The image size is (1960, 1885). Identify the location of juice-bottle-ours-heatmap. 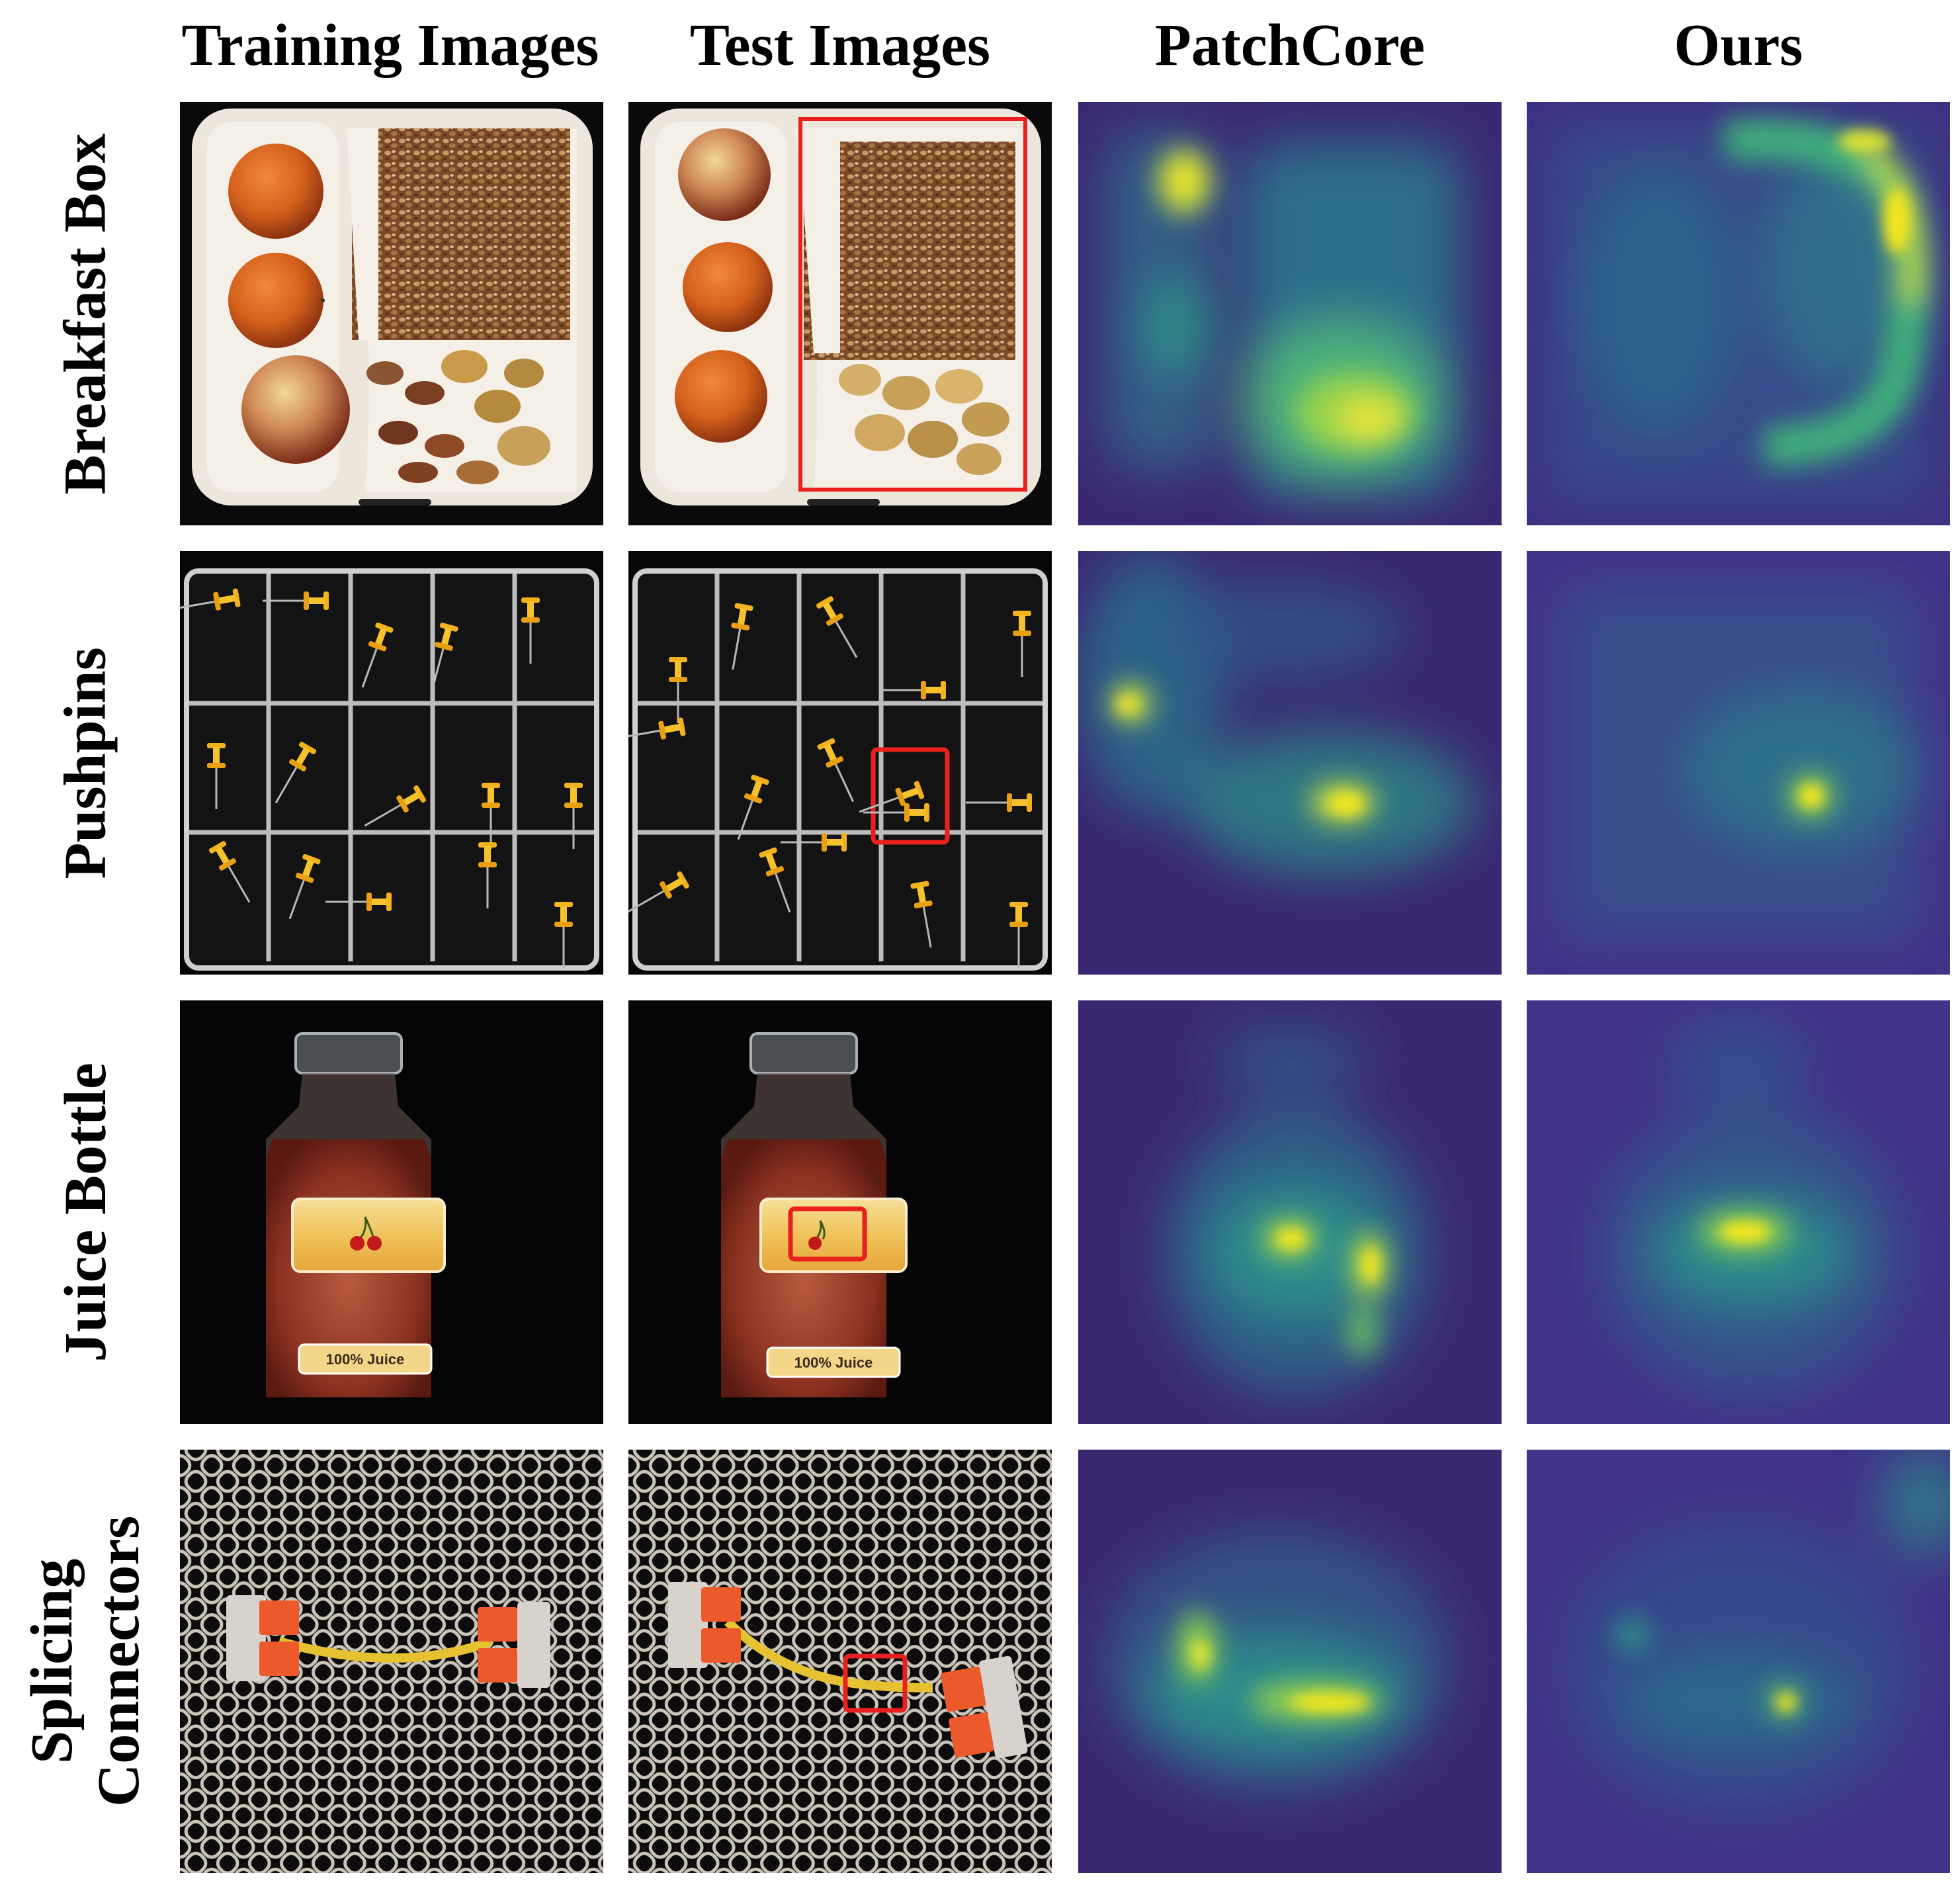
(1738, 1212).